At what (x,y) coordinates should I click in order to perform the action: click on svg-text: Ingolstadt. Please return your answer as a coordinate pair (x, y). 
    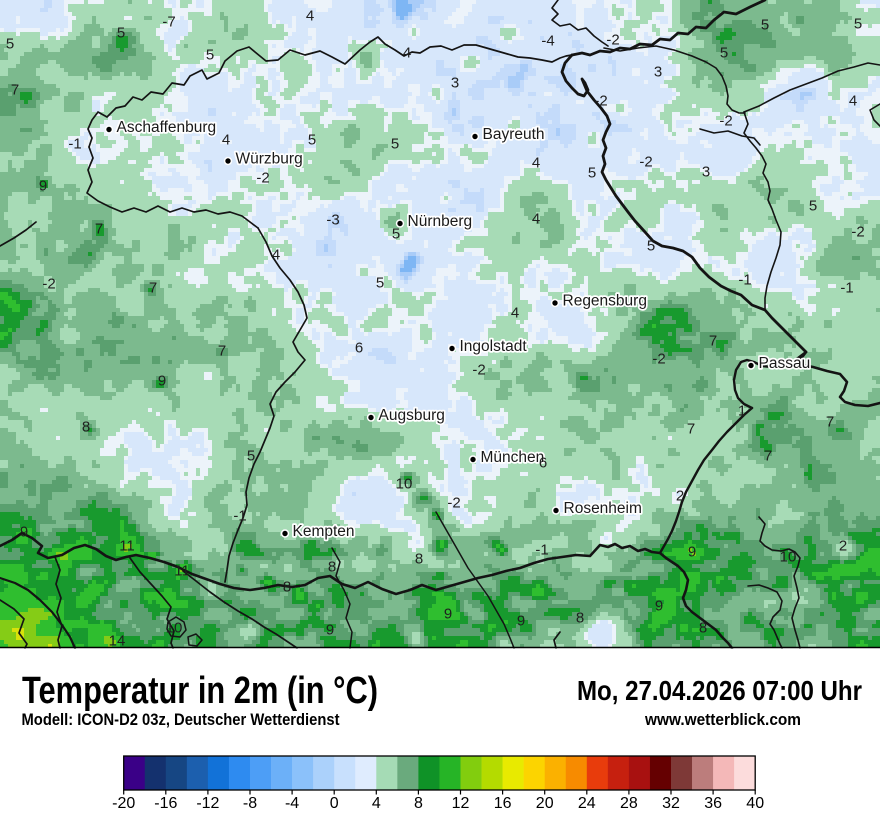
    Looking at the image, I should click on (494, 346).